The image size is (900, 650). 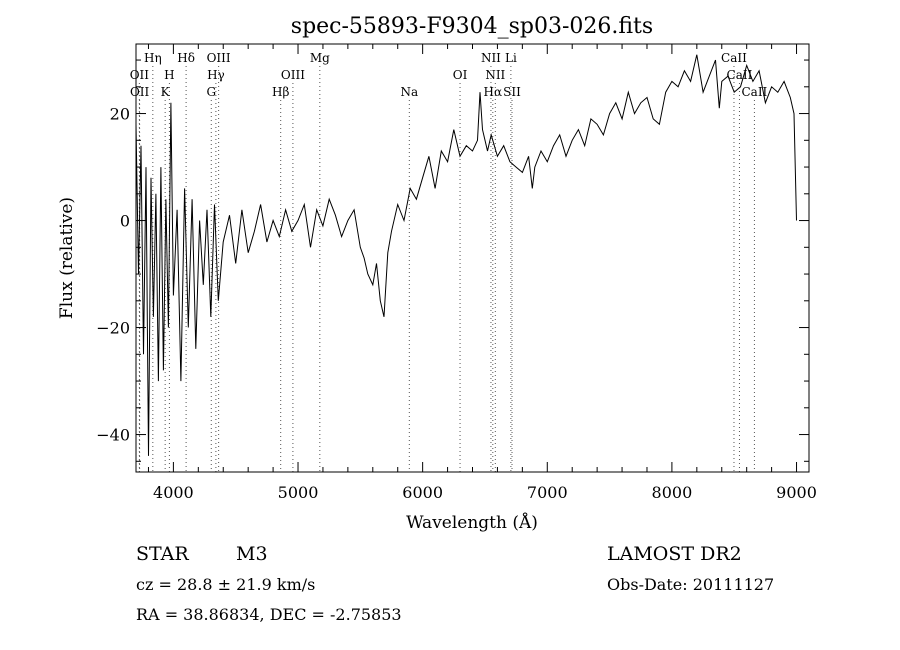 What do you see at coordinates (409, 92) in the screenshot?
I see `spectral-line-label-12: Na` at bounding box center [409, 92].